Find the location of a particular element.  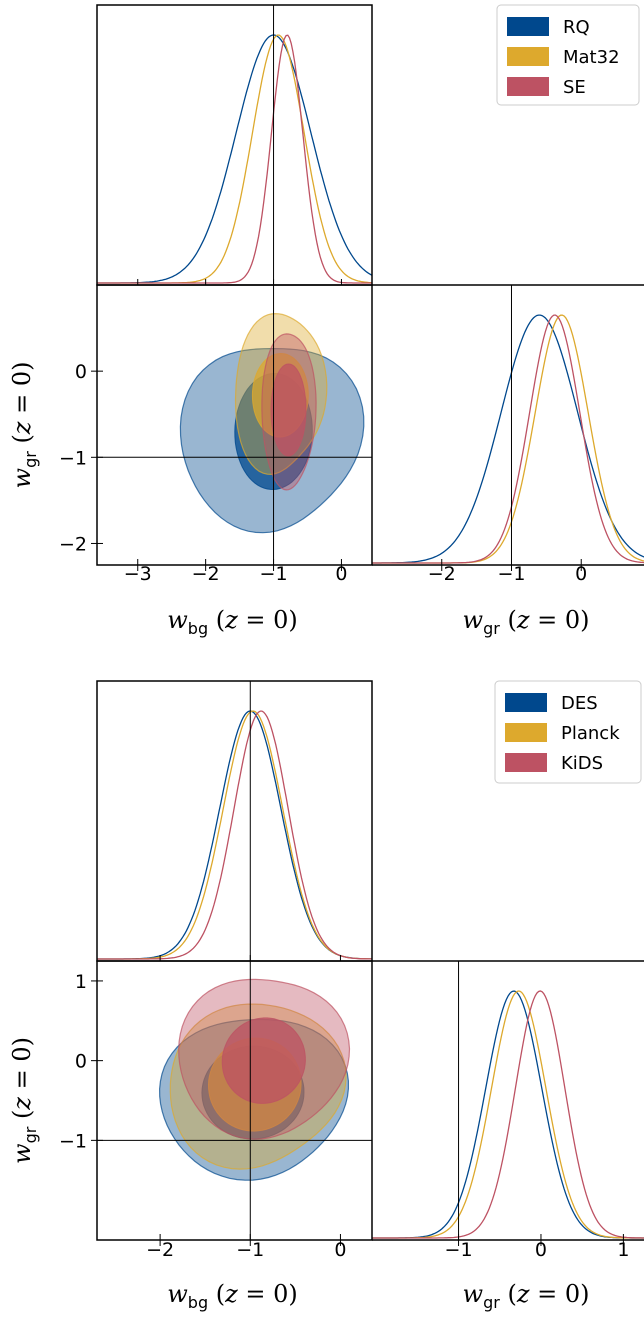

legend: DES Planck KiDS is located at coordinates (568, 732).